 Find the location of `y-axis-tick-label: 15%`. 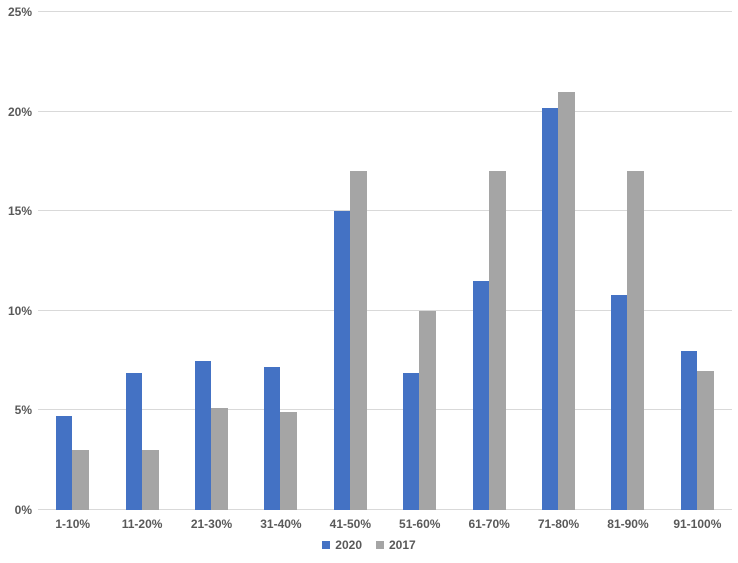

y-axis-tick-label: 15% is located at coordinates (19, 211).